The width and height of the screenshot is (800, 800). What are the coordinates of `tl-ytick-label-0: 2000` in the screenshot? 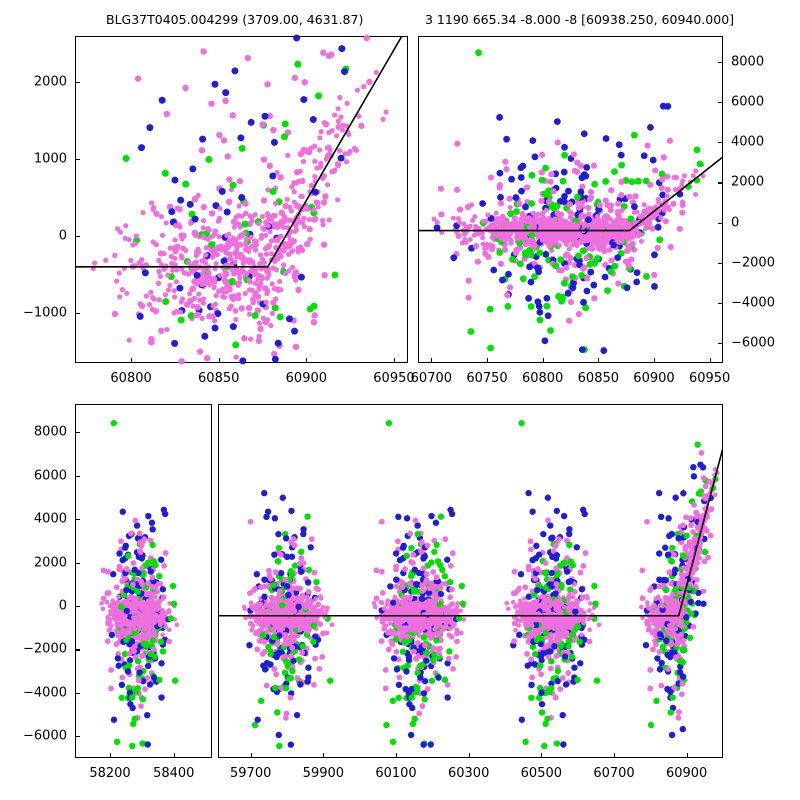 It's located at (50, 82).